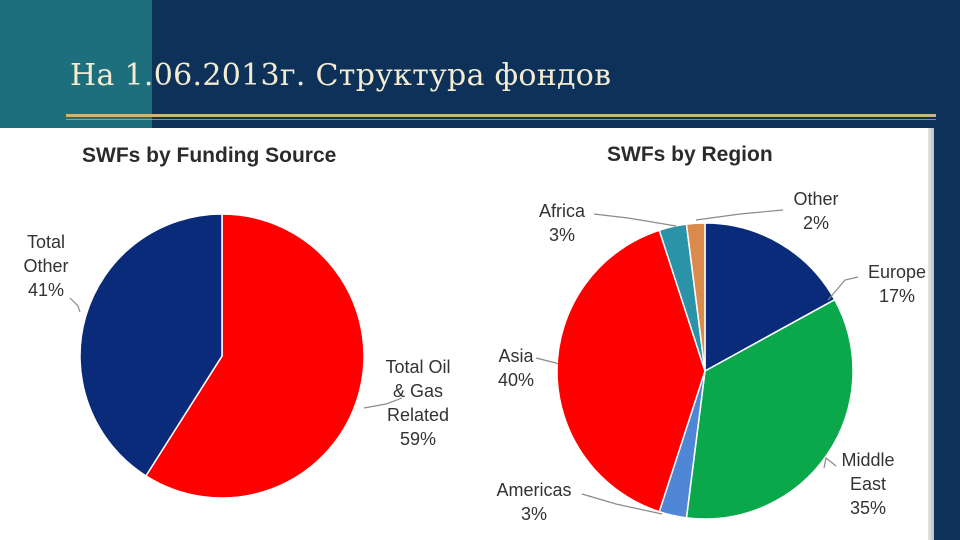 The height and width of the screenshot is (540, 960). I want to click on chart-title-funding: SWFs by Funding Source, so click(209, 155).